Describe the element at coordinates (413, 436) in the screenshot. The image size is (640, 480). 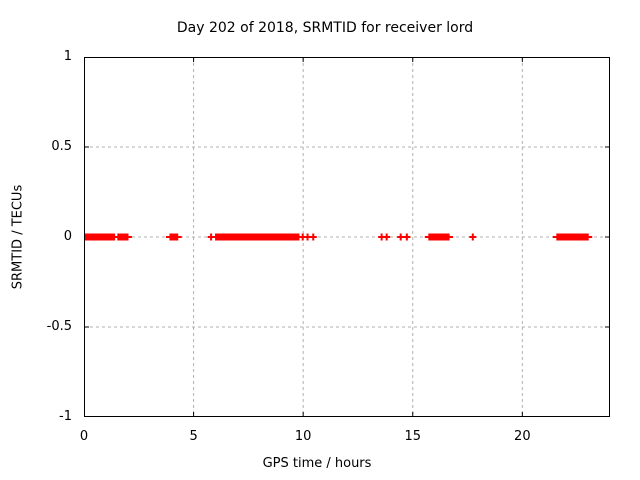
I see `x-tick-label: 15` at that location.